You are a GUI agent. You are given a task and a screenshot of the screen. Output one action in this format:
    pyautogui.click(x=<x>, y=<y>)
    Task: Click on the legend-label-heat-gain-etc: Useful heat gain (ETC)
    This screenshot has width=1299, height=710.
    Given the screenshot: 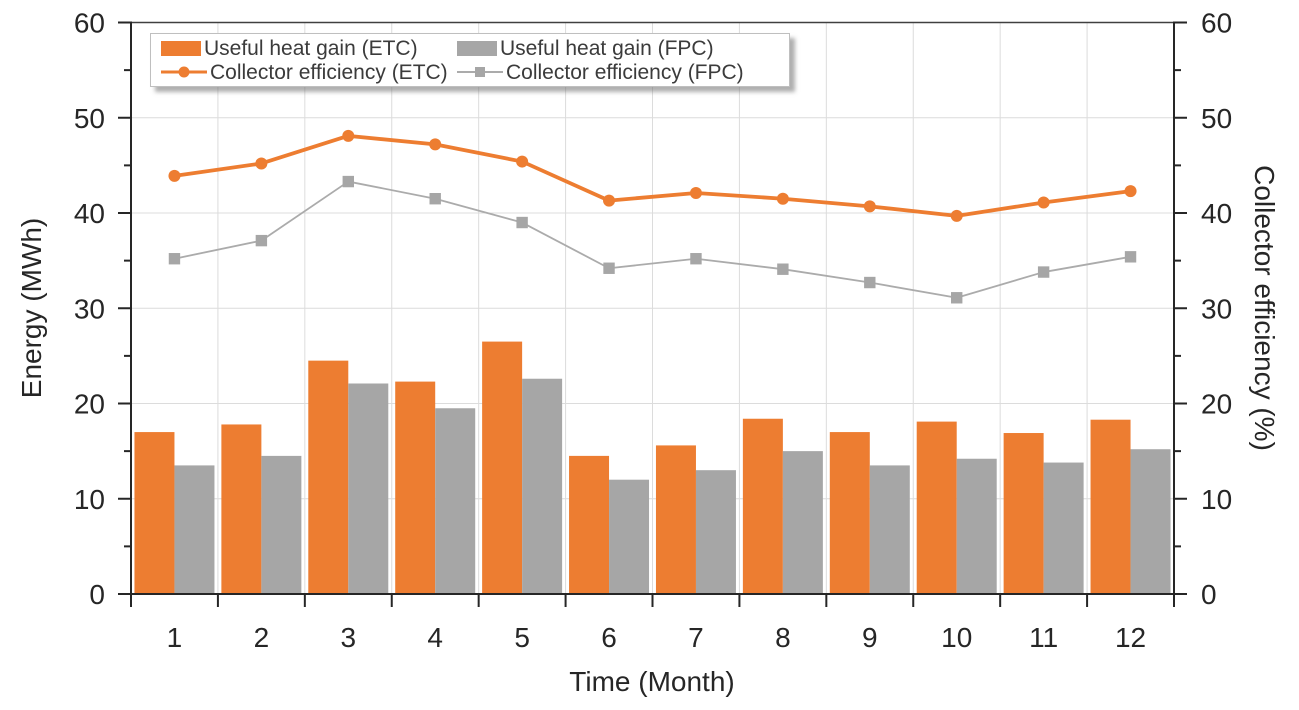 What is the action you would take?
    pyautogui.click(x=311, y=48)
    